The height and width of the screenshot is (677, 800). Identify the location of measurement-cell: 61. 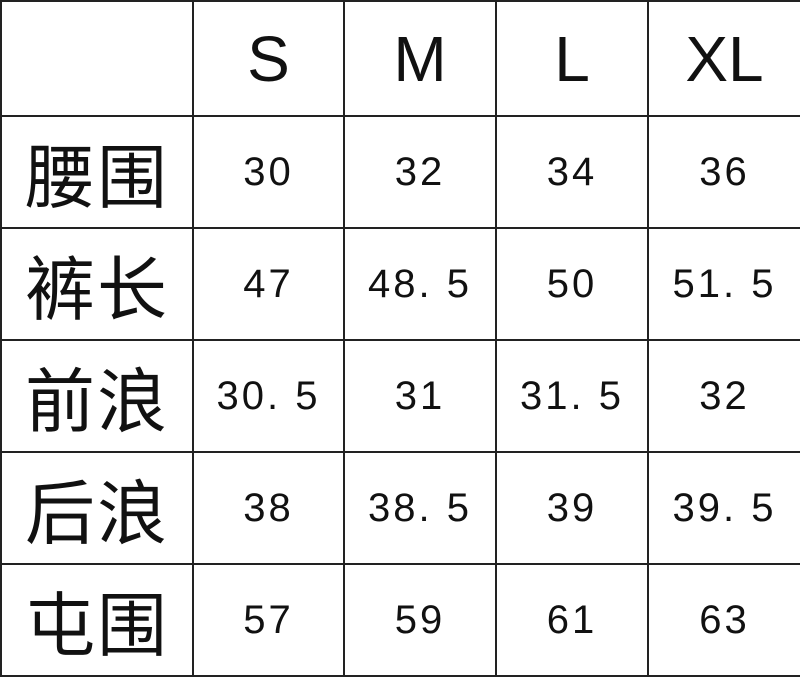
(572, 620).